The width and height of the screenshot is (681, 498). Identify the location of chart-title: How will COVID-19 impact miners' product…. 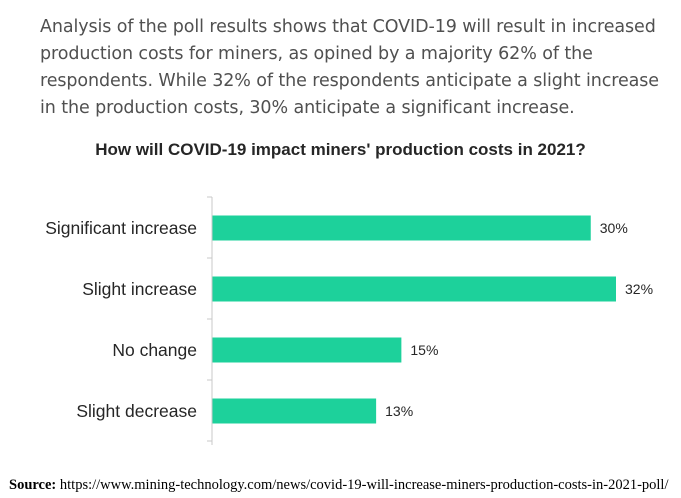
(340, 149).